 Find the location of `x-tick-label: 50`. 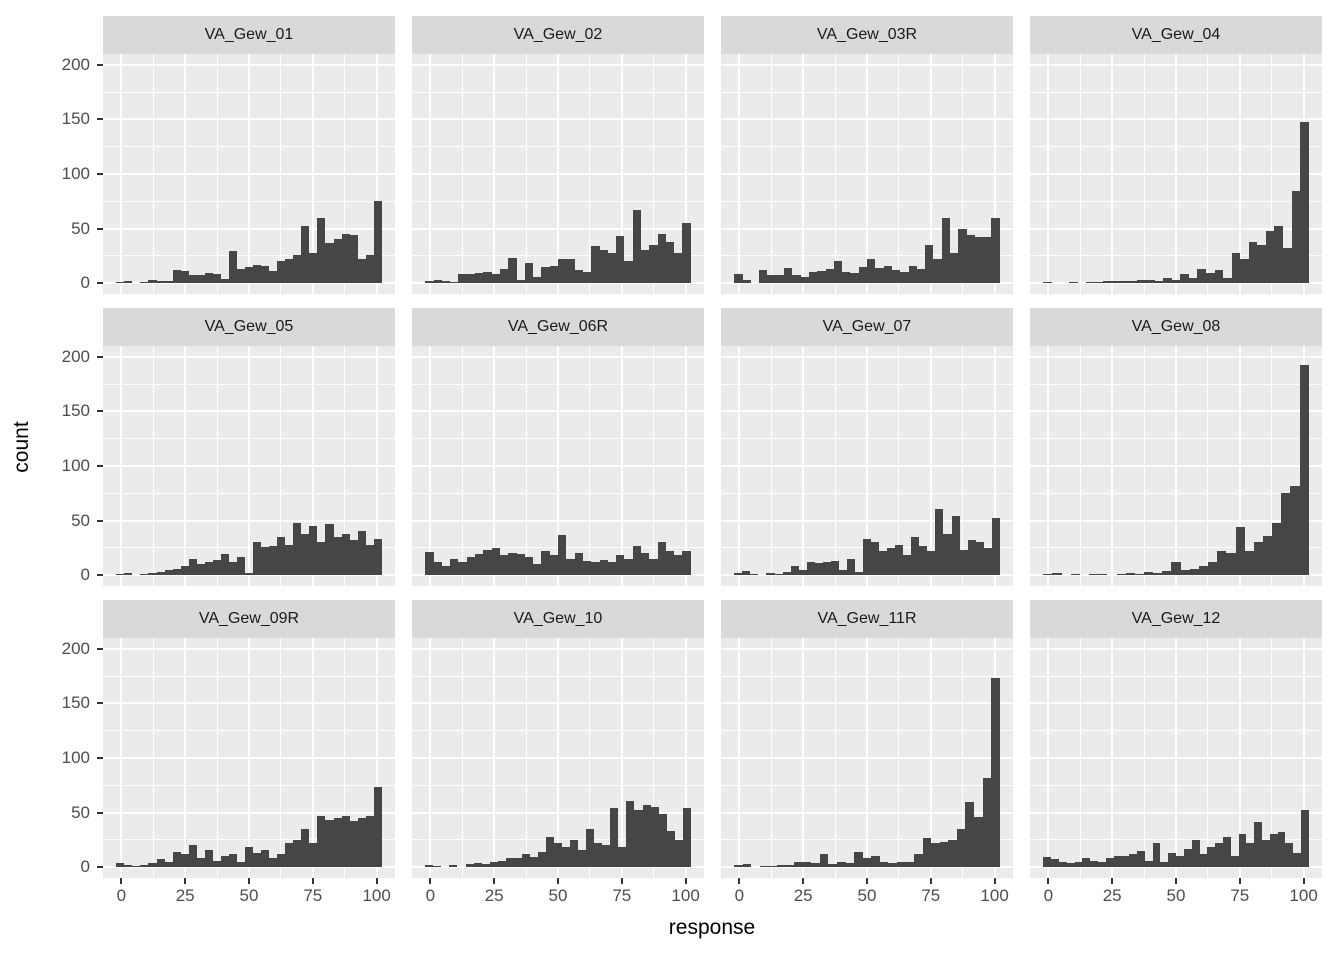

x-tick-label: 50 is located at coordinates (1176, 895).